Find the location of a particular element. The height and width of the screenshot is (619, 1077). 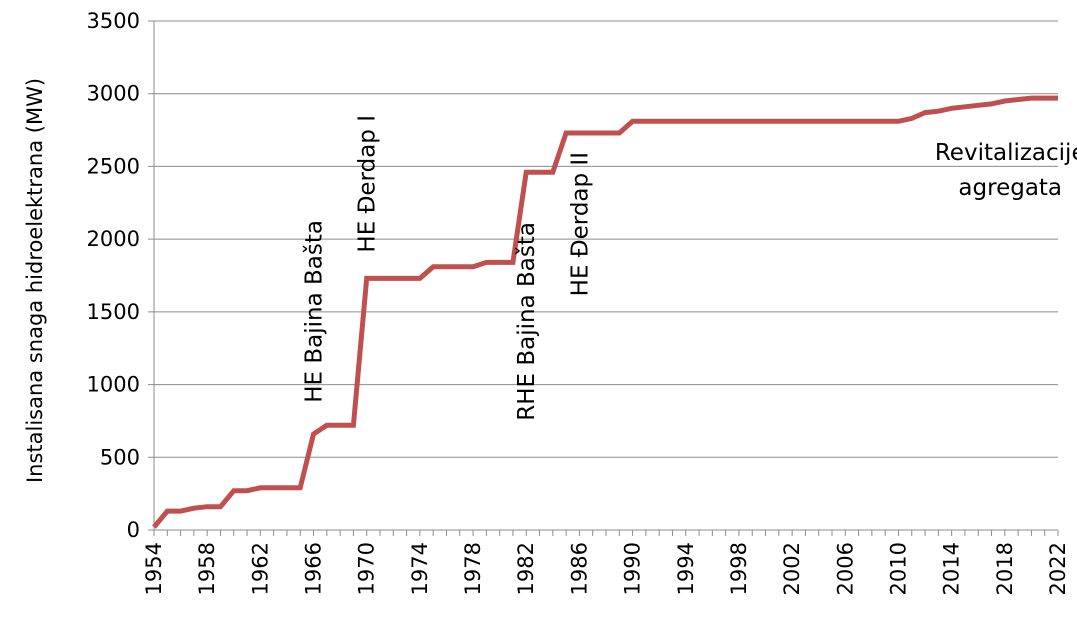

x-tick-label: 1974 is located at coordinates (420, 568).